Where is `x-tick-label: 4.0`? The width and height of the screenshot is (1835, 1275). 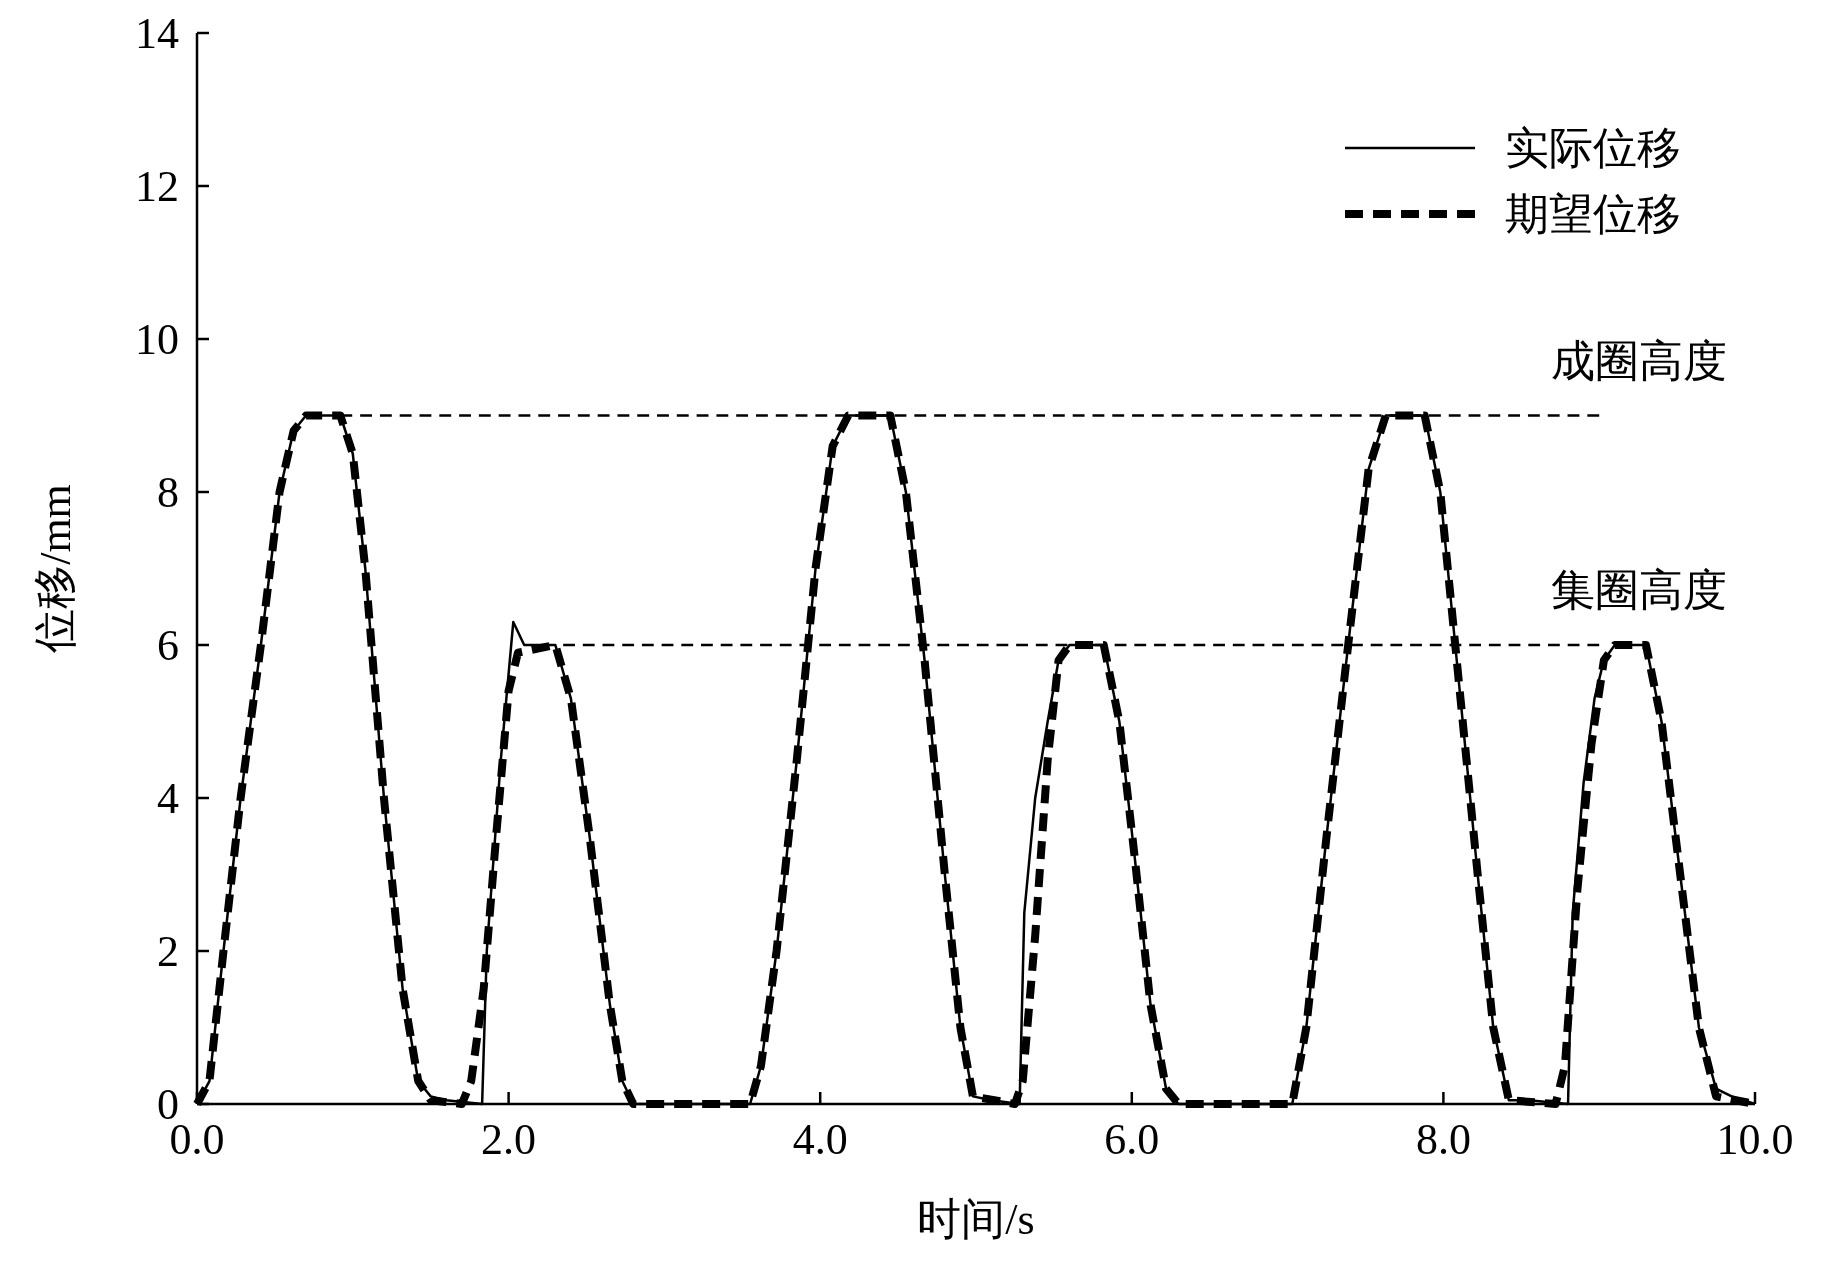 x-tick-label: 4.0 is located at coordinates (820, 1139).